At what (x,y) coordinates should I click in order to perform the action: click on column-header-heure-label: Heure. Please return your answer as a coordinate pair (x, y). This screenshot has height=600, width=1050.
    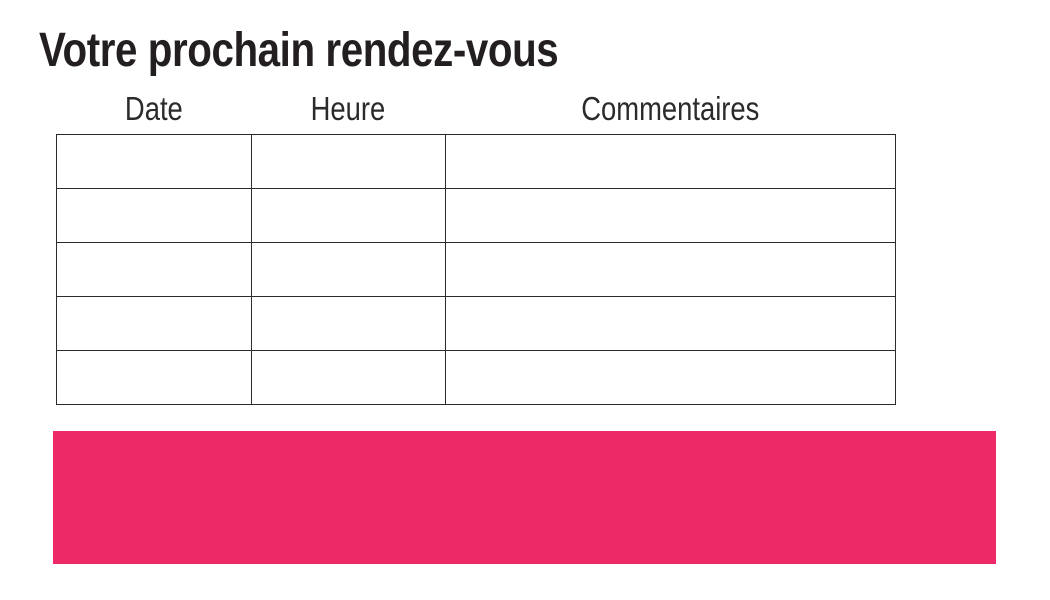
    Looking at the image, I should click on (348, 108).